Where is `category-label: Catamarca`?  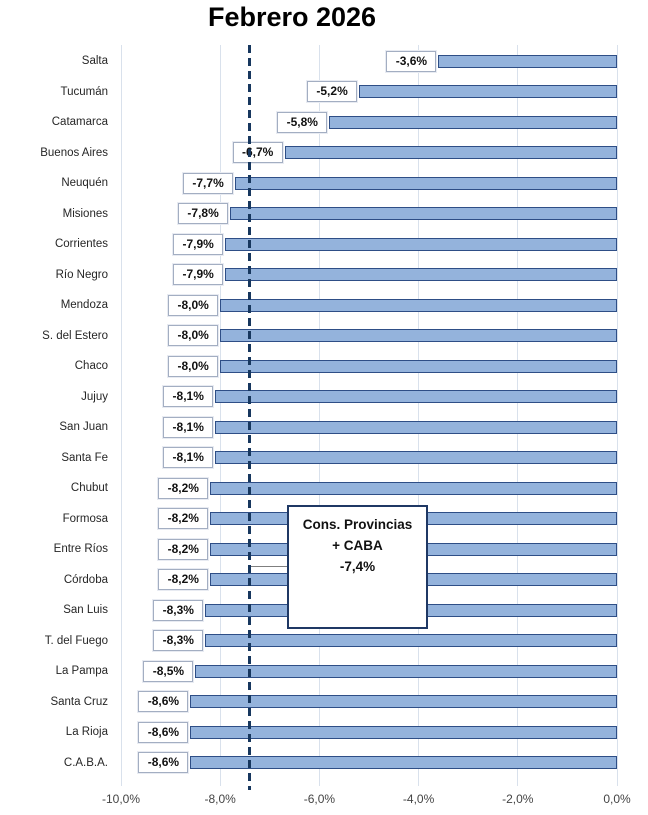 category-label: Catamarca is located at coordinates (79, 122).